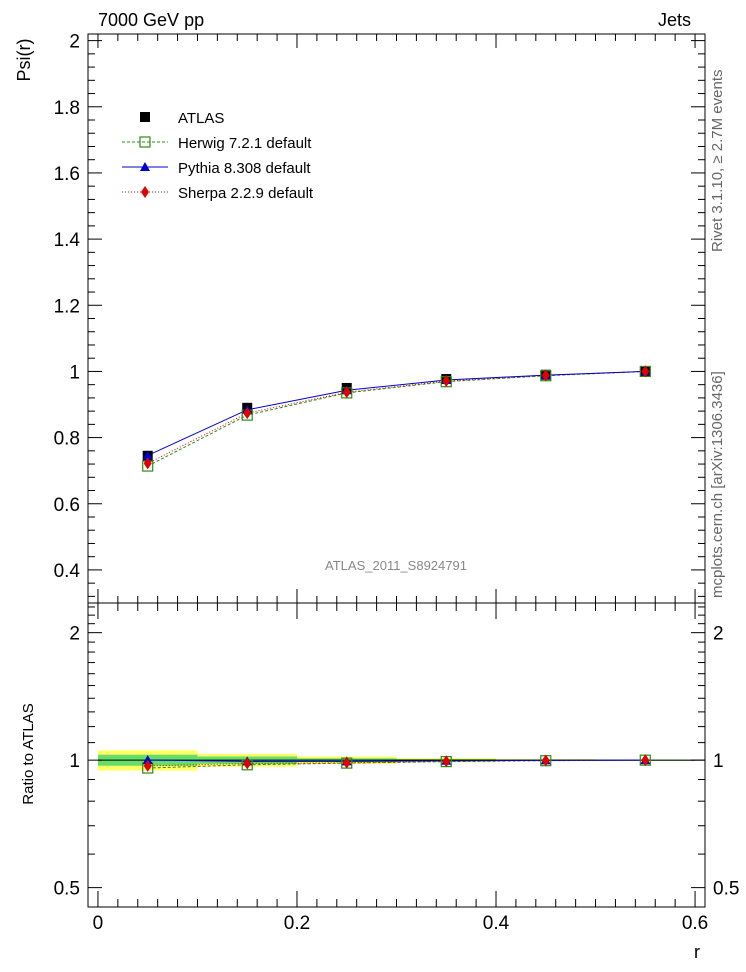 The image size is (746, 972). I want to click on main-ytick-label: 1.2, so click(67, 306).